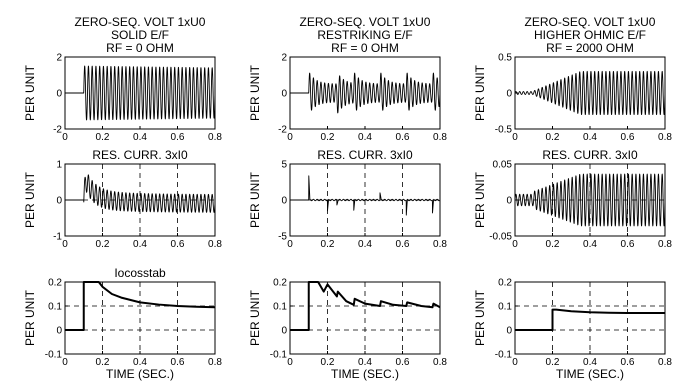 This screenshot has width=680, height=387. What do you see at coordinates (280, 283) in the screenshot?
I see `y-tick-label: 0.2` at bounding box center [280, 283].